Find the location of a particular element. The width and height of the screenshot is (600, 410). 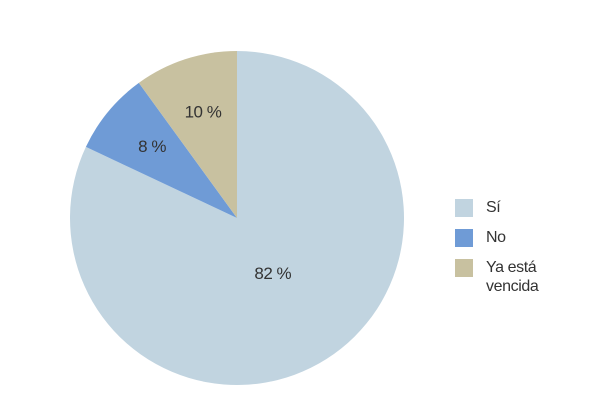

data-label: 82 % is located at coordinates (272, 273).